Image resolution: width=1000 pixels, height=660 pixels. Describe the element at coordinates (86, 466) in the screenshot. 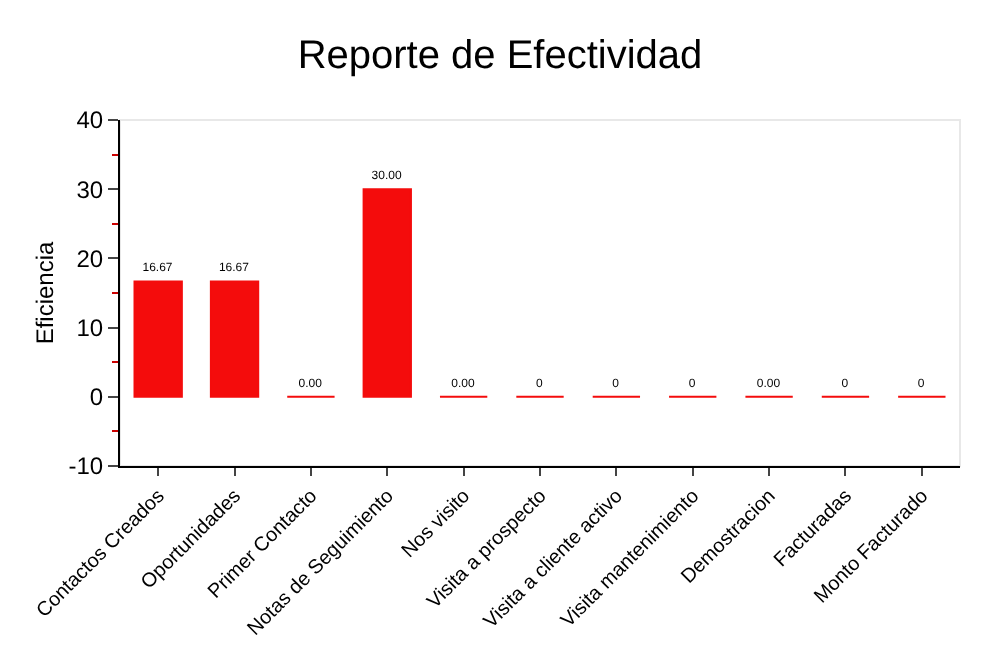

I see `y-tick-label: -10` at that location.